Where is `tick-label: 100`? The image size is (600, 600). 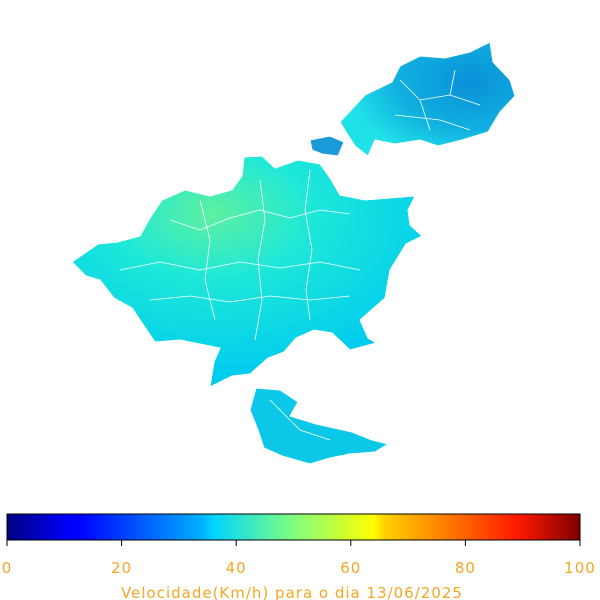
tick-label: 100 is located at coordinates (580, 568).